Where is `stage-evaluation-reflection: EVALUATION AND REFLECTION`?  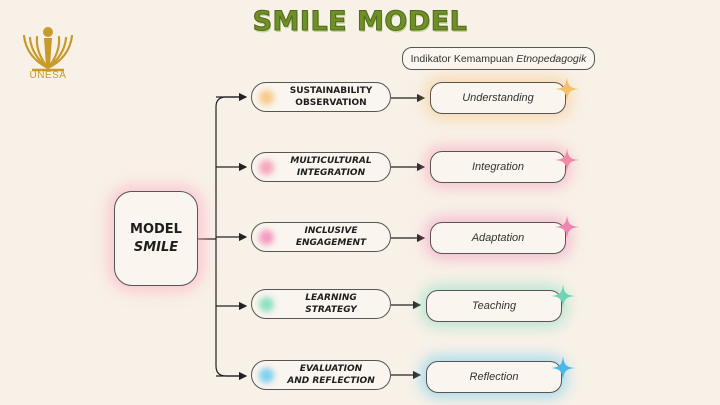 stage-evaluation-reflection: EVALUATION AND REFLECTION is located at coordinates (321, 375).